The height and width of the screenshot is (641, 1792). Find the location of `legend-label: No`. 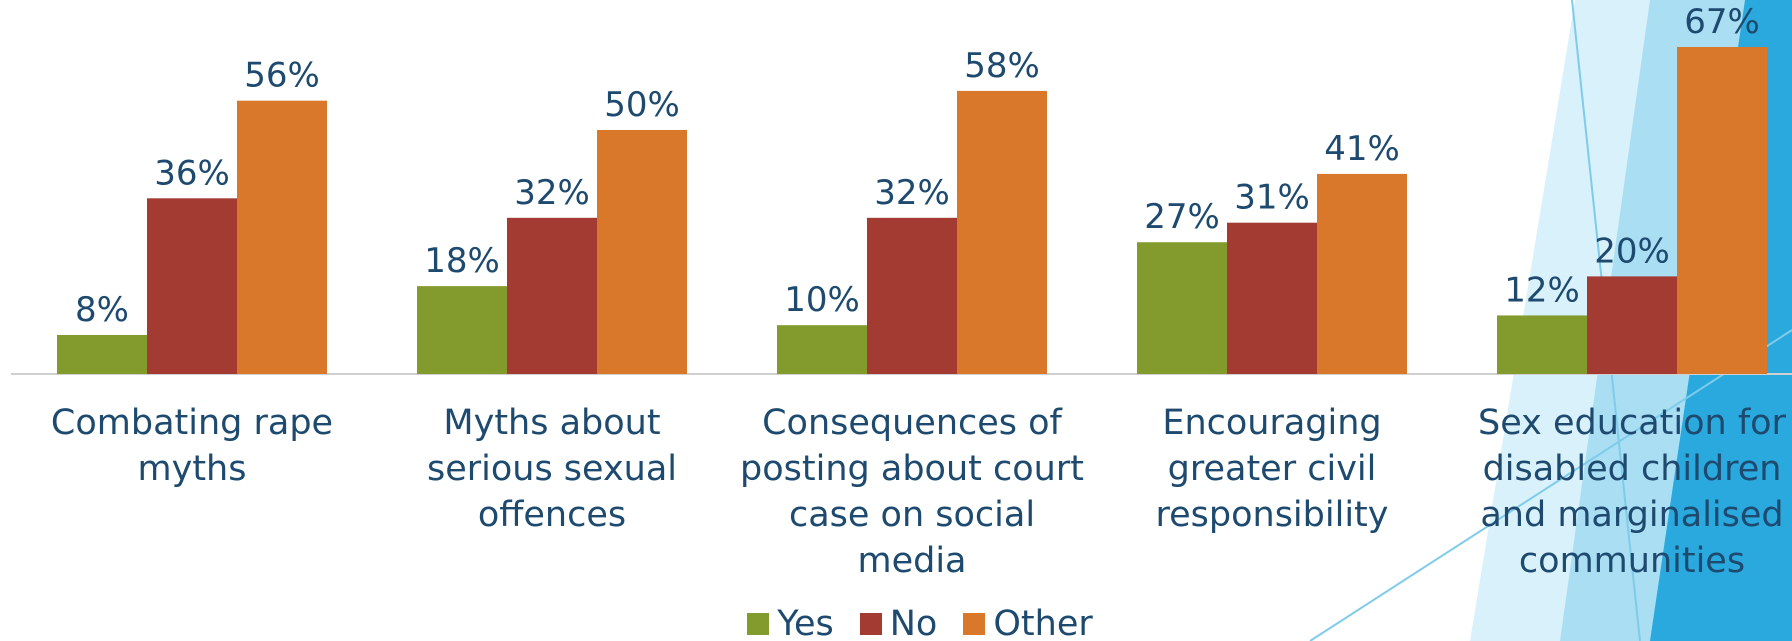

legend-label: No is located at coordinates (913, 622).